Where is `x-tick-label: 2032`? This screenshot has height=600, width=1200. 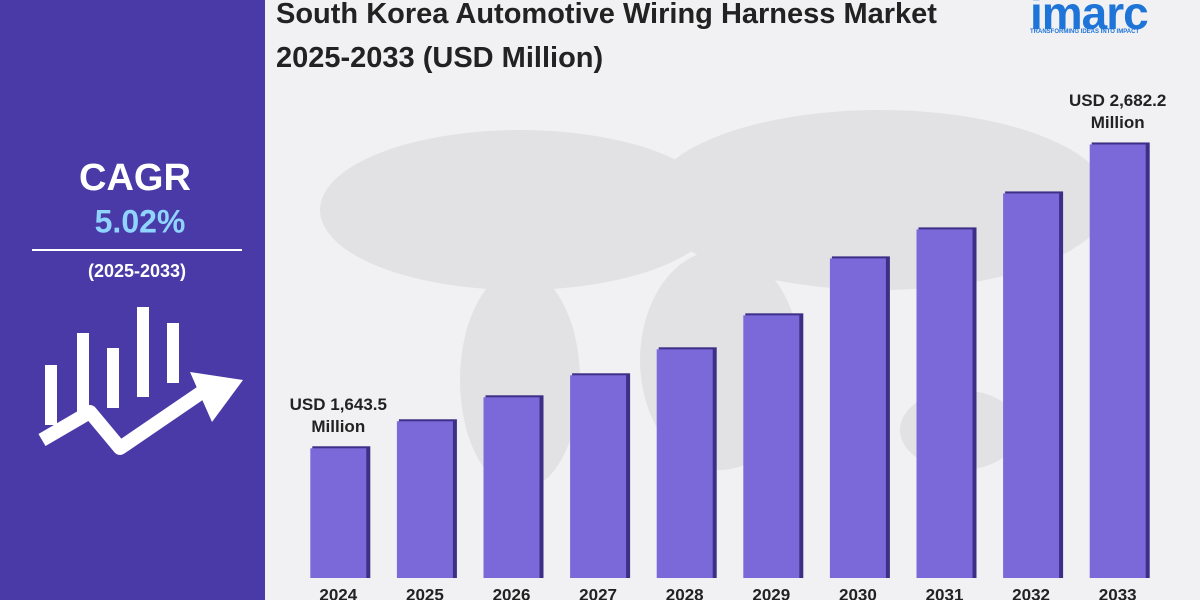
x-tick-label: 2032 is located at coordinates (1031, 592).